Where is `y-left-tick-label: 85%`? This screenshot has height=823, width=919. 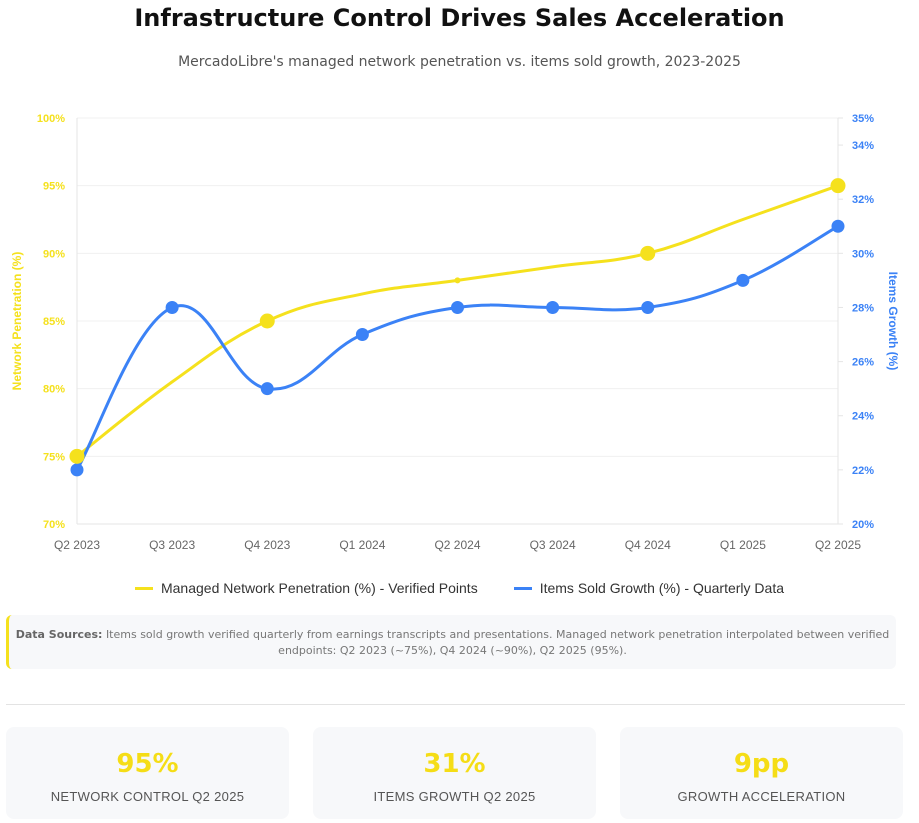
y-left-tick-label: 85% is located at coordinates (54, 322).